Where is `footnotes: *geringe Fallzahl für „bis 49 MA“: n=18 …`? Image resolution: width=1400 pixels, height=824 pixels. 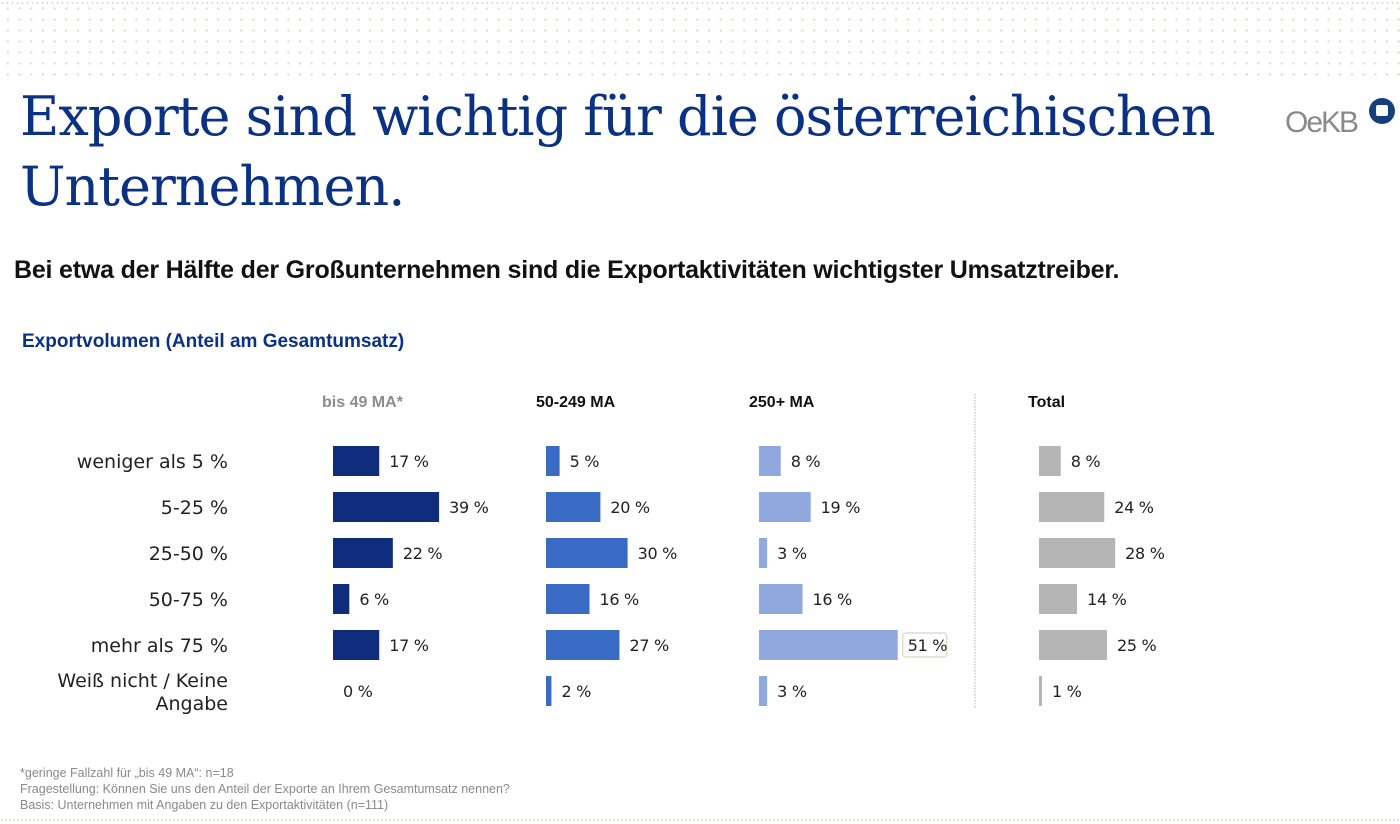
footnotes: *geringe Fallzahl für „bis 49 MA“: n=18 … is located at coordinates (265, 789).